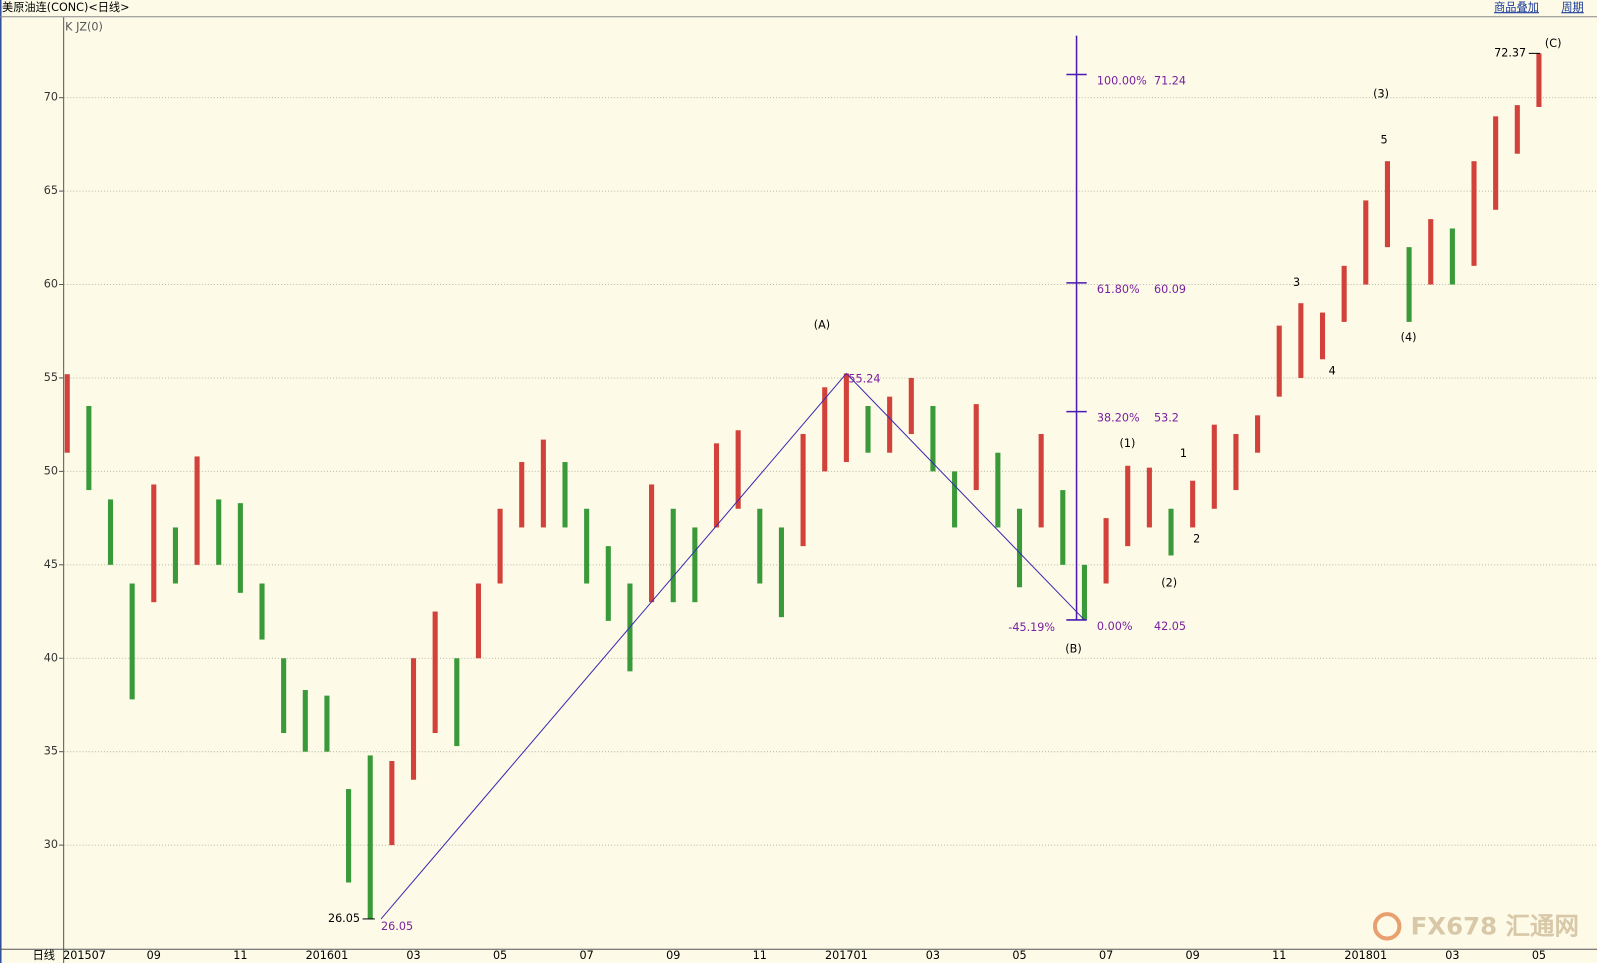  What do you see at coordinates (65, 7) in the screenshot?
I see `header-title: 美原油连(CONC)<日线>` at bounding box center [65, 7].